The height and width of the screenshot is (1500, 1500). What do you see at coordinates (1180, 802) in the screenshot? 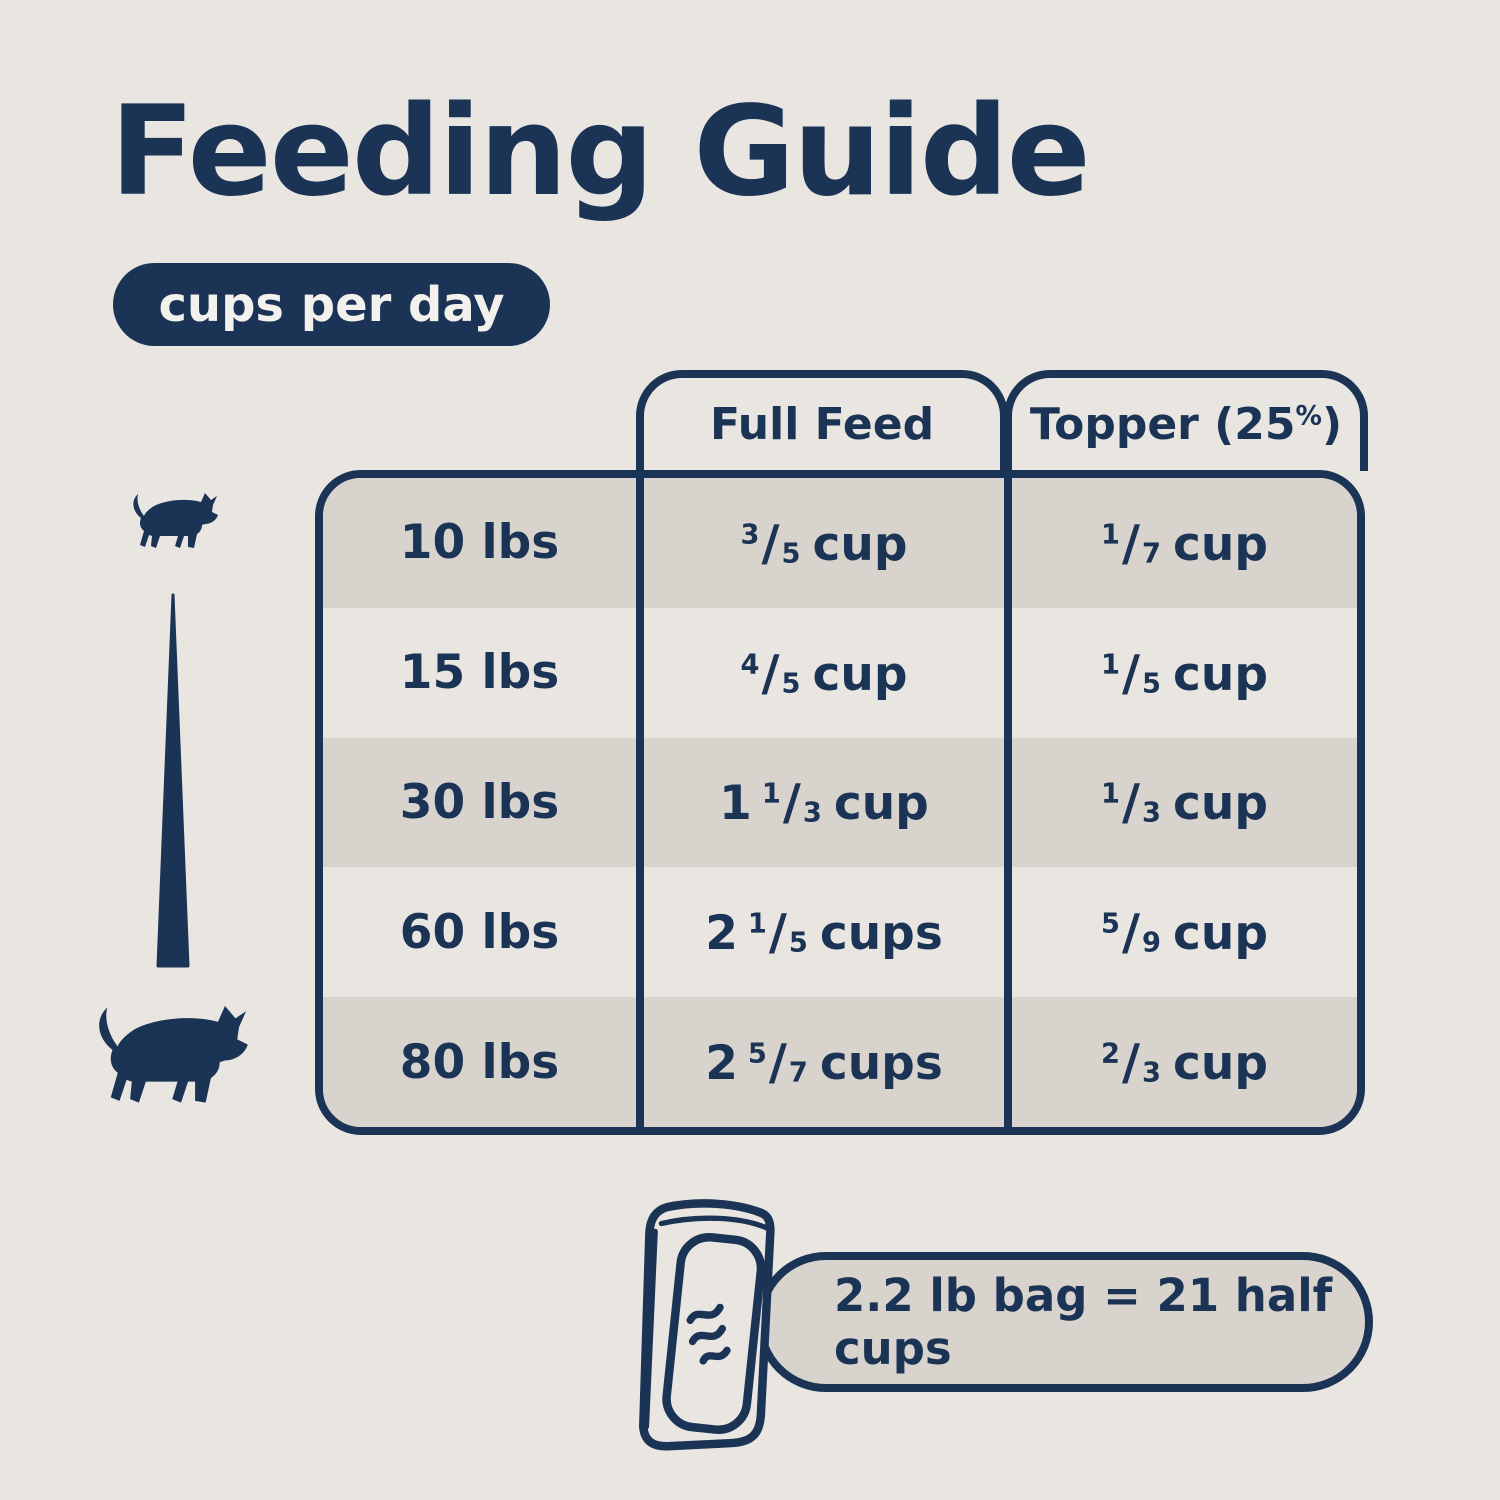
I see `topper-cell: 1/3 cup` at bounding box center [1180, 802].